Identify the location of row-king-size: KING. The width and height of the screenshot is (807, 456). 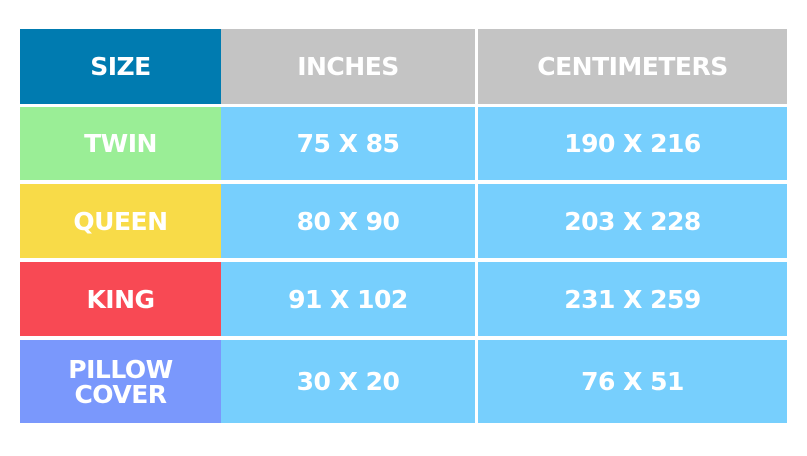
(120, 299).